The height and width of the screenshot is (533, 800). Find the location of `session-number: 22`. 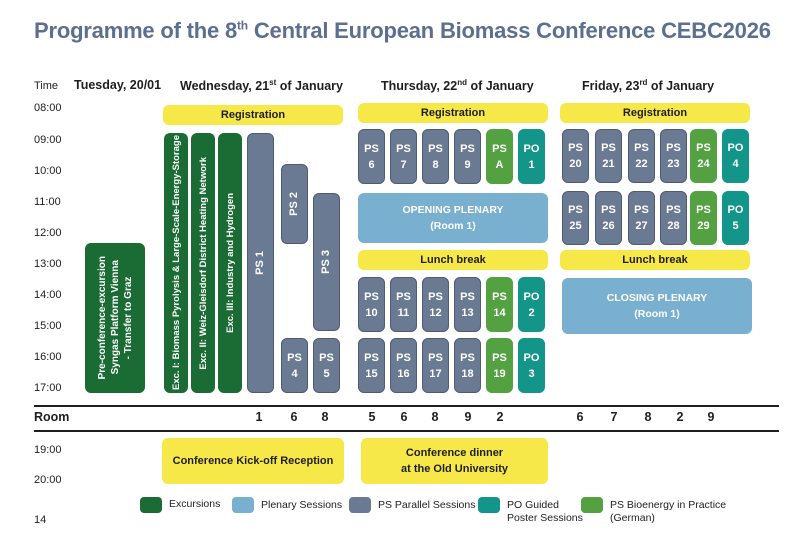

session-number: 22 is located at coordinates (641, 164).